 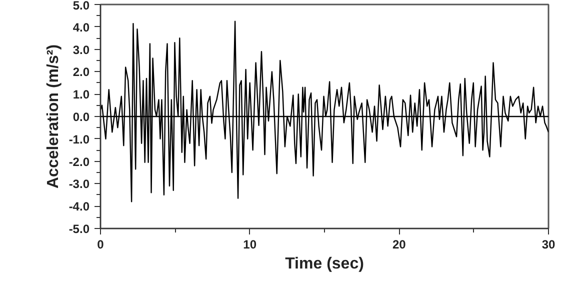 What do you see at coordinates (81, 6) in the screenshot?
I see `y-tick-label: 5.0` at bounding box center [81, 6].